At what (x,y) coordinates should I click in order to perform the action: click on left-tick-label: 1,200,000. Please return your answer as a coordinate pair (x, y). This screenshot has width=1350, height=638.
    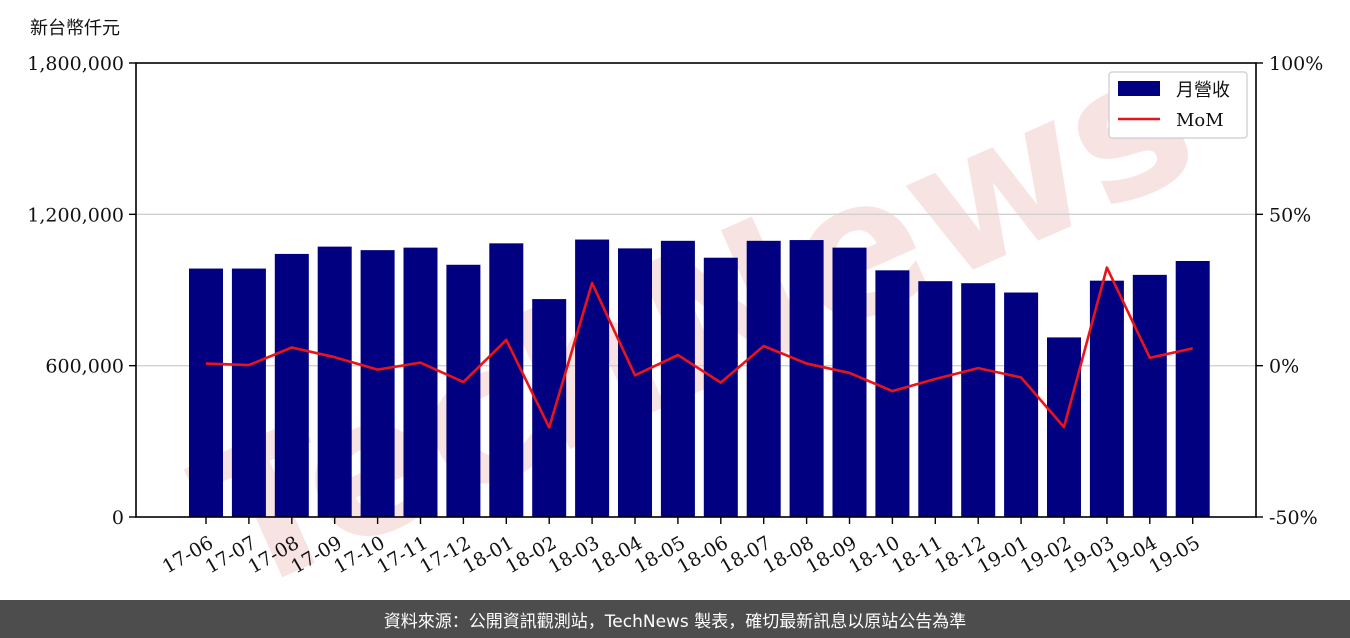
    Looking at the image, I should click on (75, 215).